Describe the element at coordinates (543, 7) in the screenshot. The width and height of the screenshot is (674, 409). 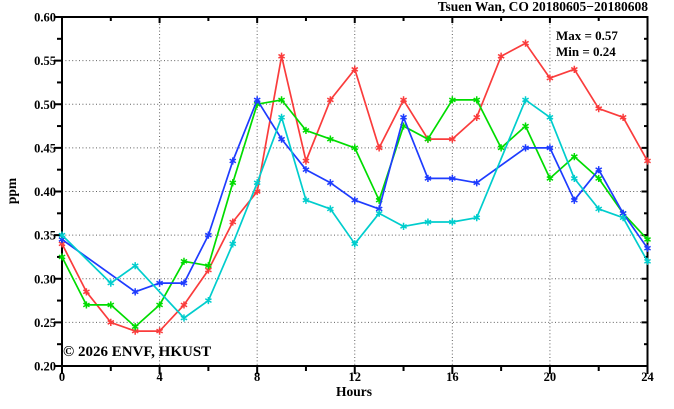
I see `chart-title: Tsuen Wan, CO 20180605−20180608` at that location.